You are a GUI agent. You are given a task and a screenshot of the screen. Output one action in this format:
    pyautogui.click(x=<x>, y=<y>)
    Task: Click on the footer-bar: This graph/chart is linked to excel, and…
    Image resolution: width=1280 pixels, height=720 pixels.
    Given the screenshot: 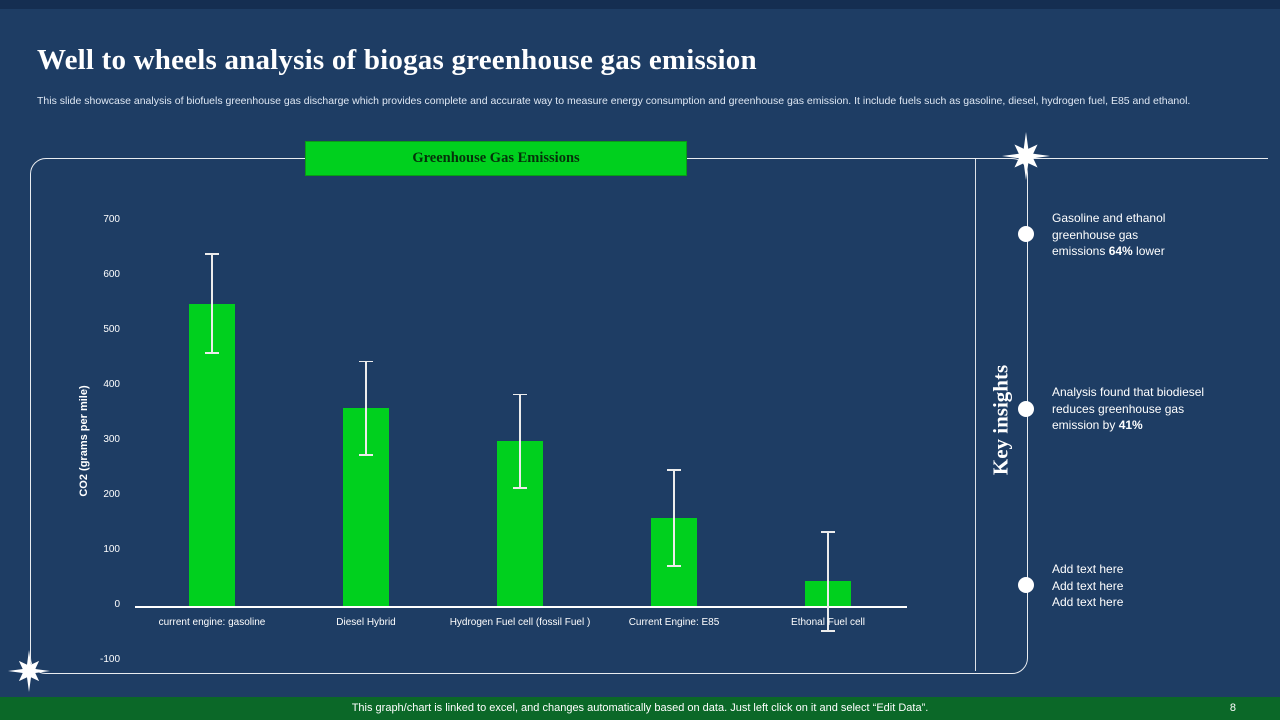 What is the action you would take?
    pyautogui.click(x=640, y=708)
    